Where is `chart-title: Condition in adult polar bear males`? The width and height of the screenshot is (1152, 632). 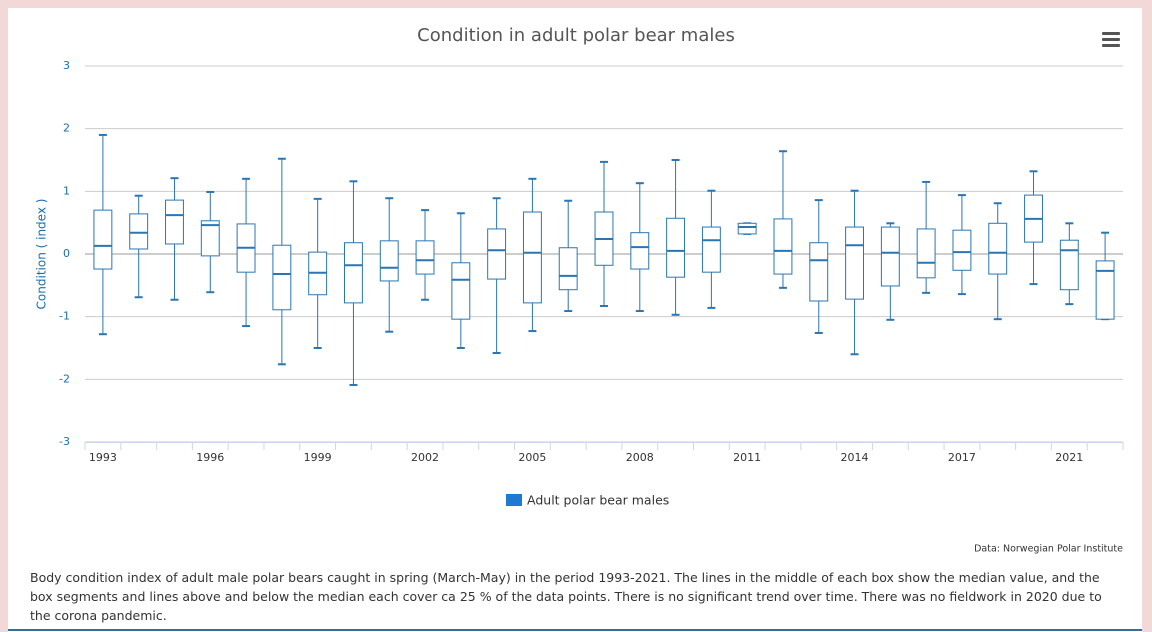 chart-title: Condition in adult polar bear males is located at coordinates (576, 35).